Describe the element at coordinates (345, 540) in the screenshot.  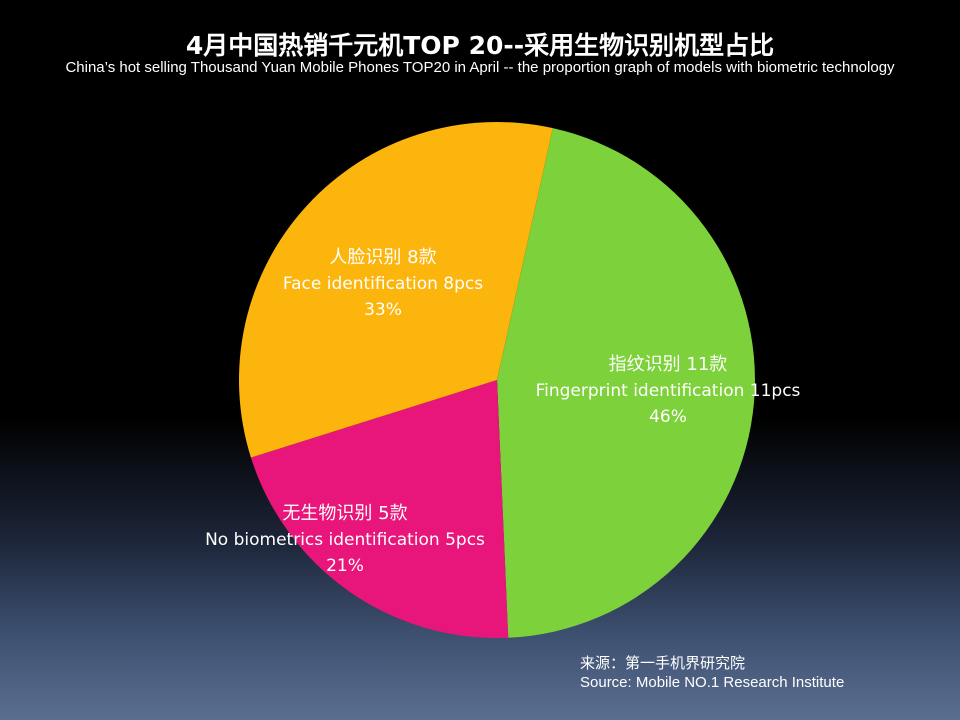
I see `pie-label-1-label-en: No biometrics identification 5pcs` at that location.